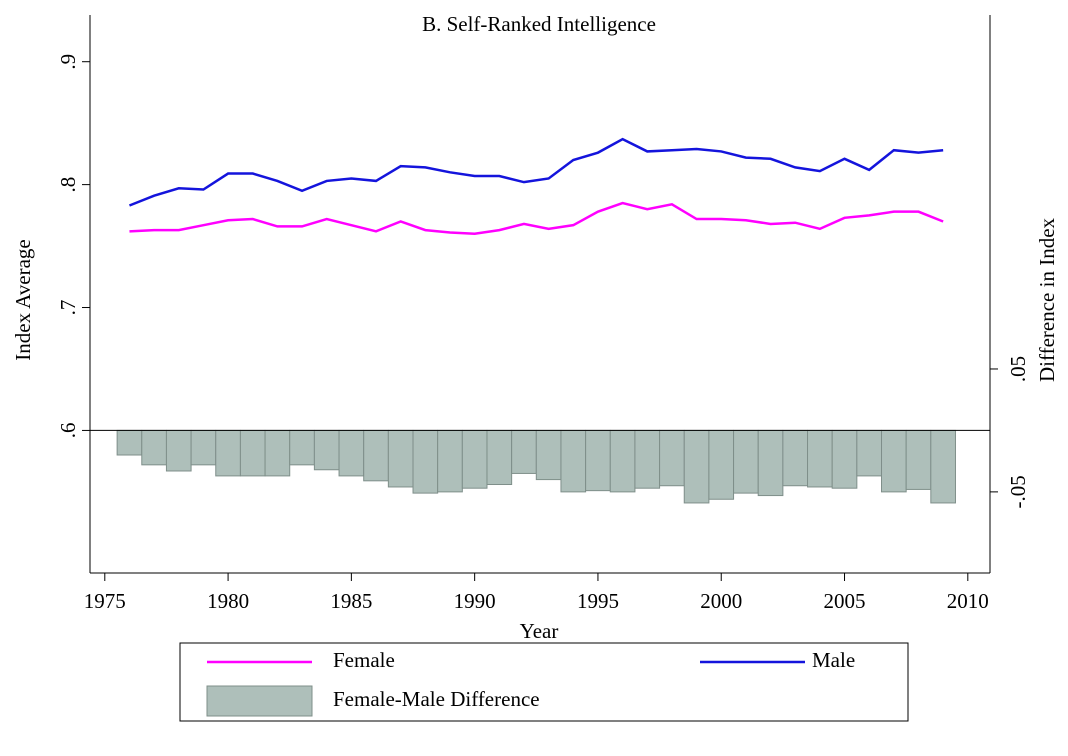 This screenshot has width=1068, height=756. I want to click on legend-label: Male, so click(833, 660).